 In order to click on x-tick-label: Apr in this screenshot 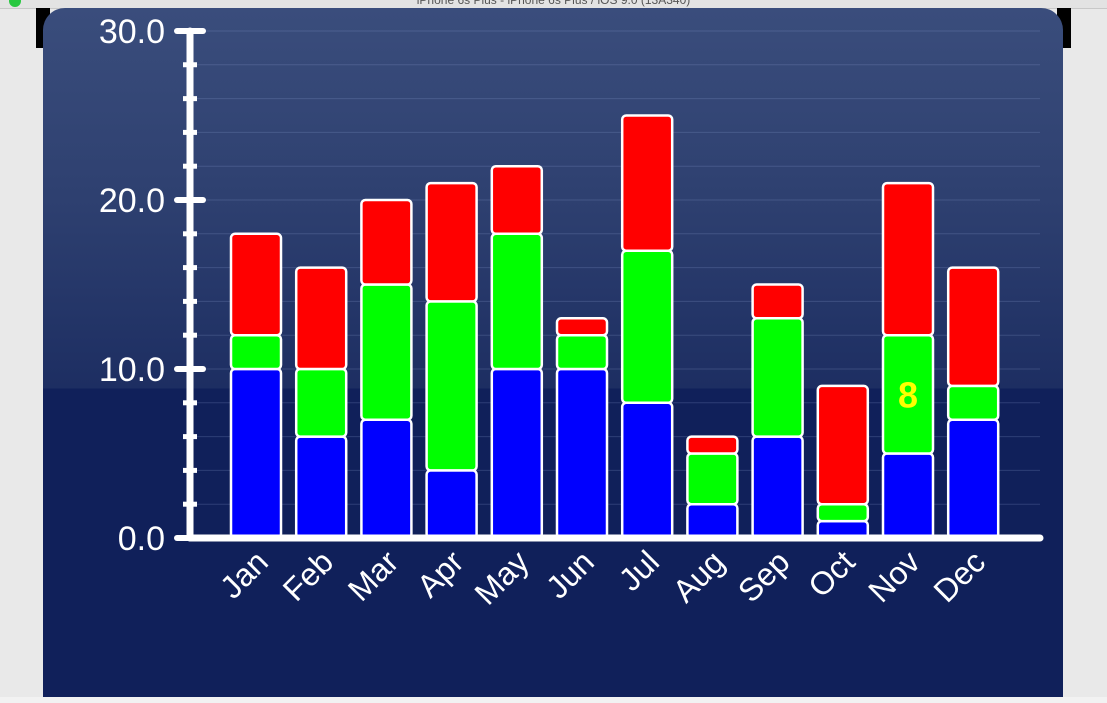, I will do `click(440, 573)`.